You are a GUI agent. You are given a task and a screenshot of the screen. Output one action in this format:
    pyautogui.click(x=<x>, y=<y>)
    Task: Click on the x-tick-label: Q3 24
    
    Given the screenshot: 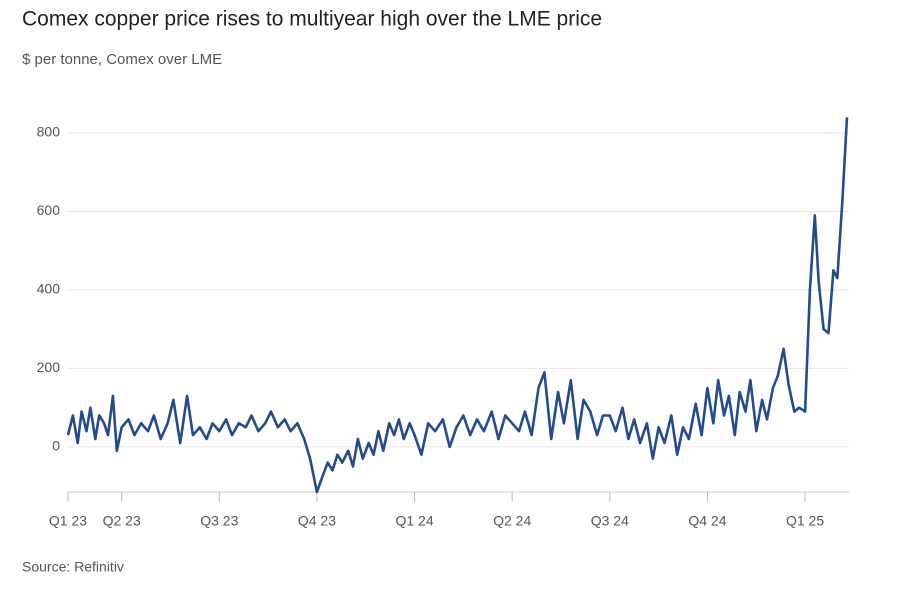 What is the action you would take?
    pyautogui.click(x=610, y=521)
    